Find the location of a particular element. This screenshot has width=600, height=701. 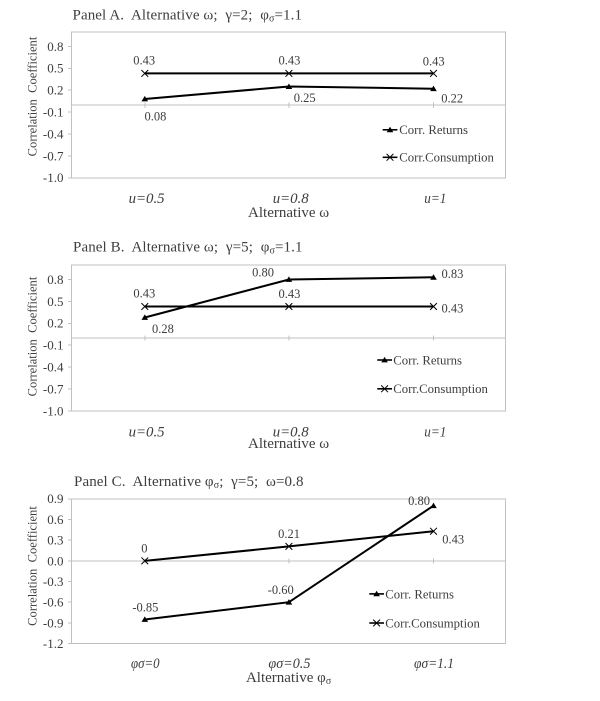

svg-text: 0.83 is located at coordinates (453, 274).